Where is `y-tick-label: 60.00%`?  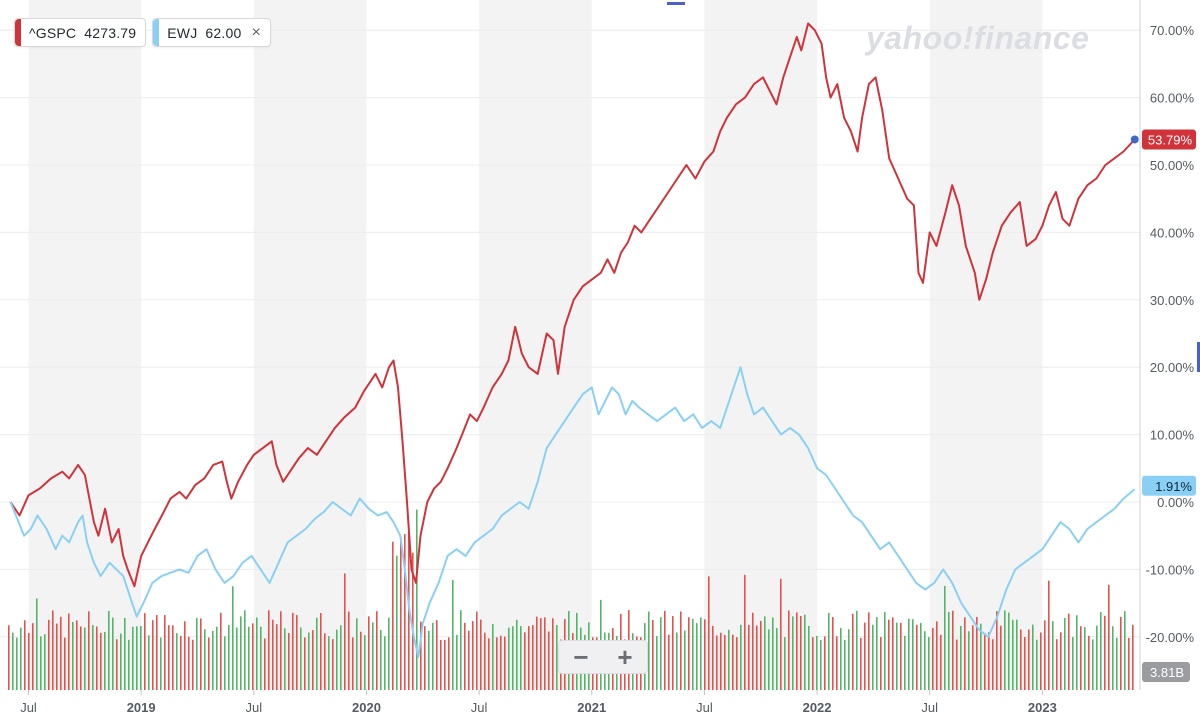 y-tick-label: 60.00% is located at coordinates (1172, 98).